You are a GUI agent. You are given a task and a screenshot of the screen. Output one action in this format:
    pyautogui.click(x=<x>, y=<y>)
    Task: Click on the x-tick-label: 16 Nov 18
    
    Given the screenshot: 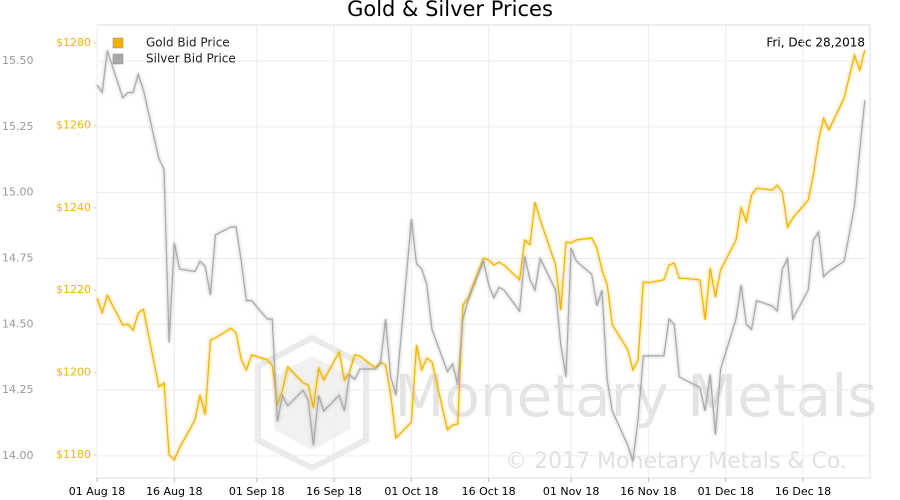 What is the action you would take?
    pyautogui.click(x=648, y=491)
    